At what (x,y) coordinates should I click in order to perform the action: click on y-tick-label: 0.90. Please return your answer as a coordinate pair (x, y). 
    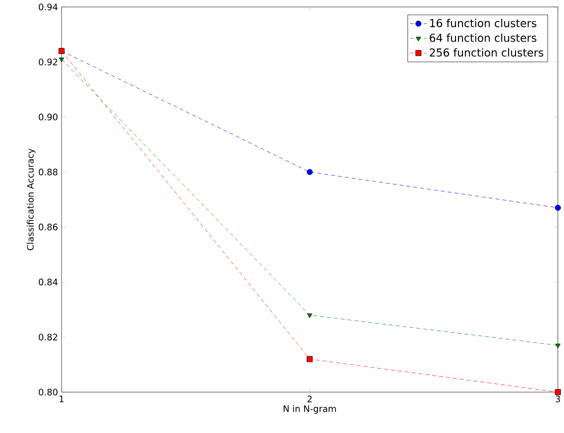
    Looking at the image, I should click on (48, 117).